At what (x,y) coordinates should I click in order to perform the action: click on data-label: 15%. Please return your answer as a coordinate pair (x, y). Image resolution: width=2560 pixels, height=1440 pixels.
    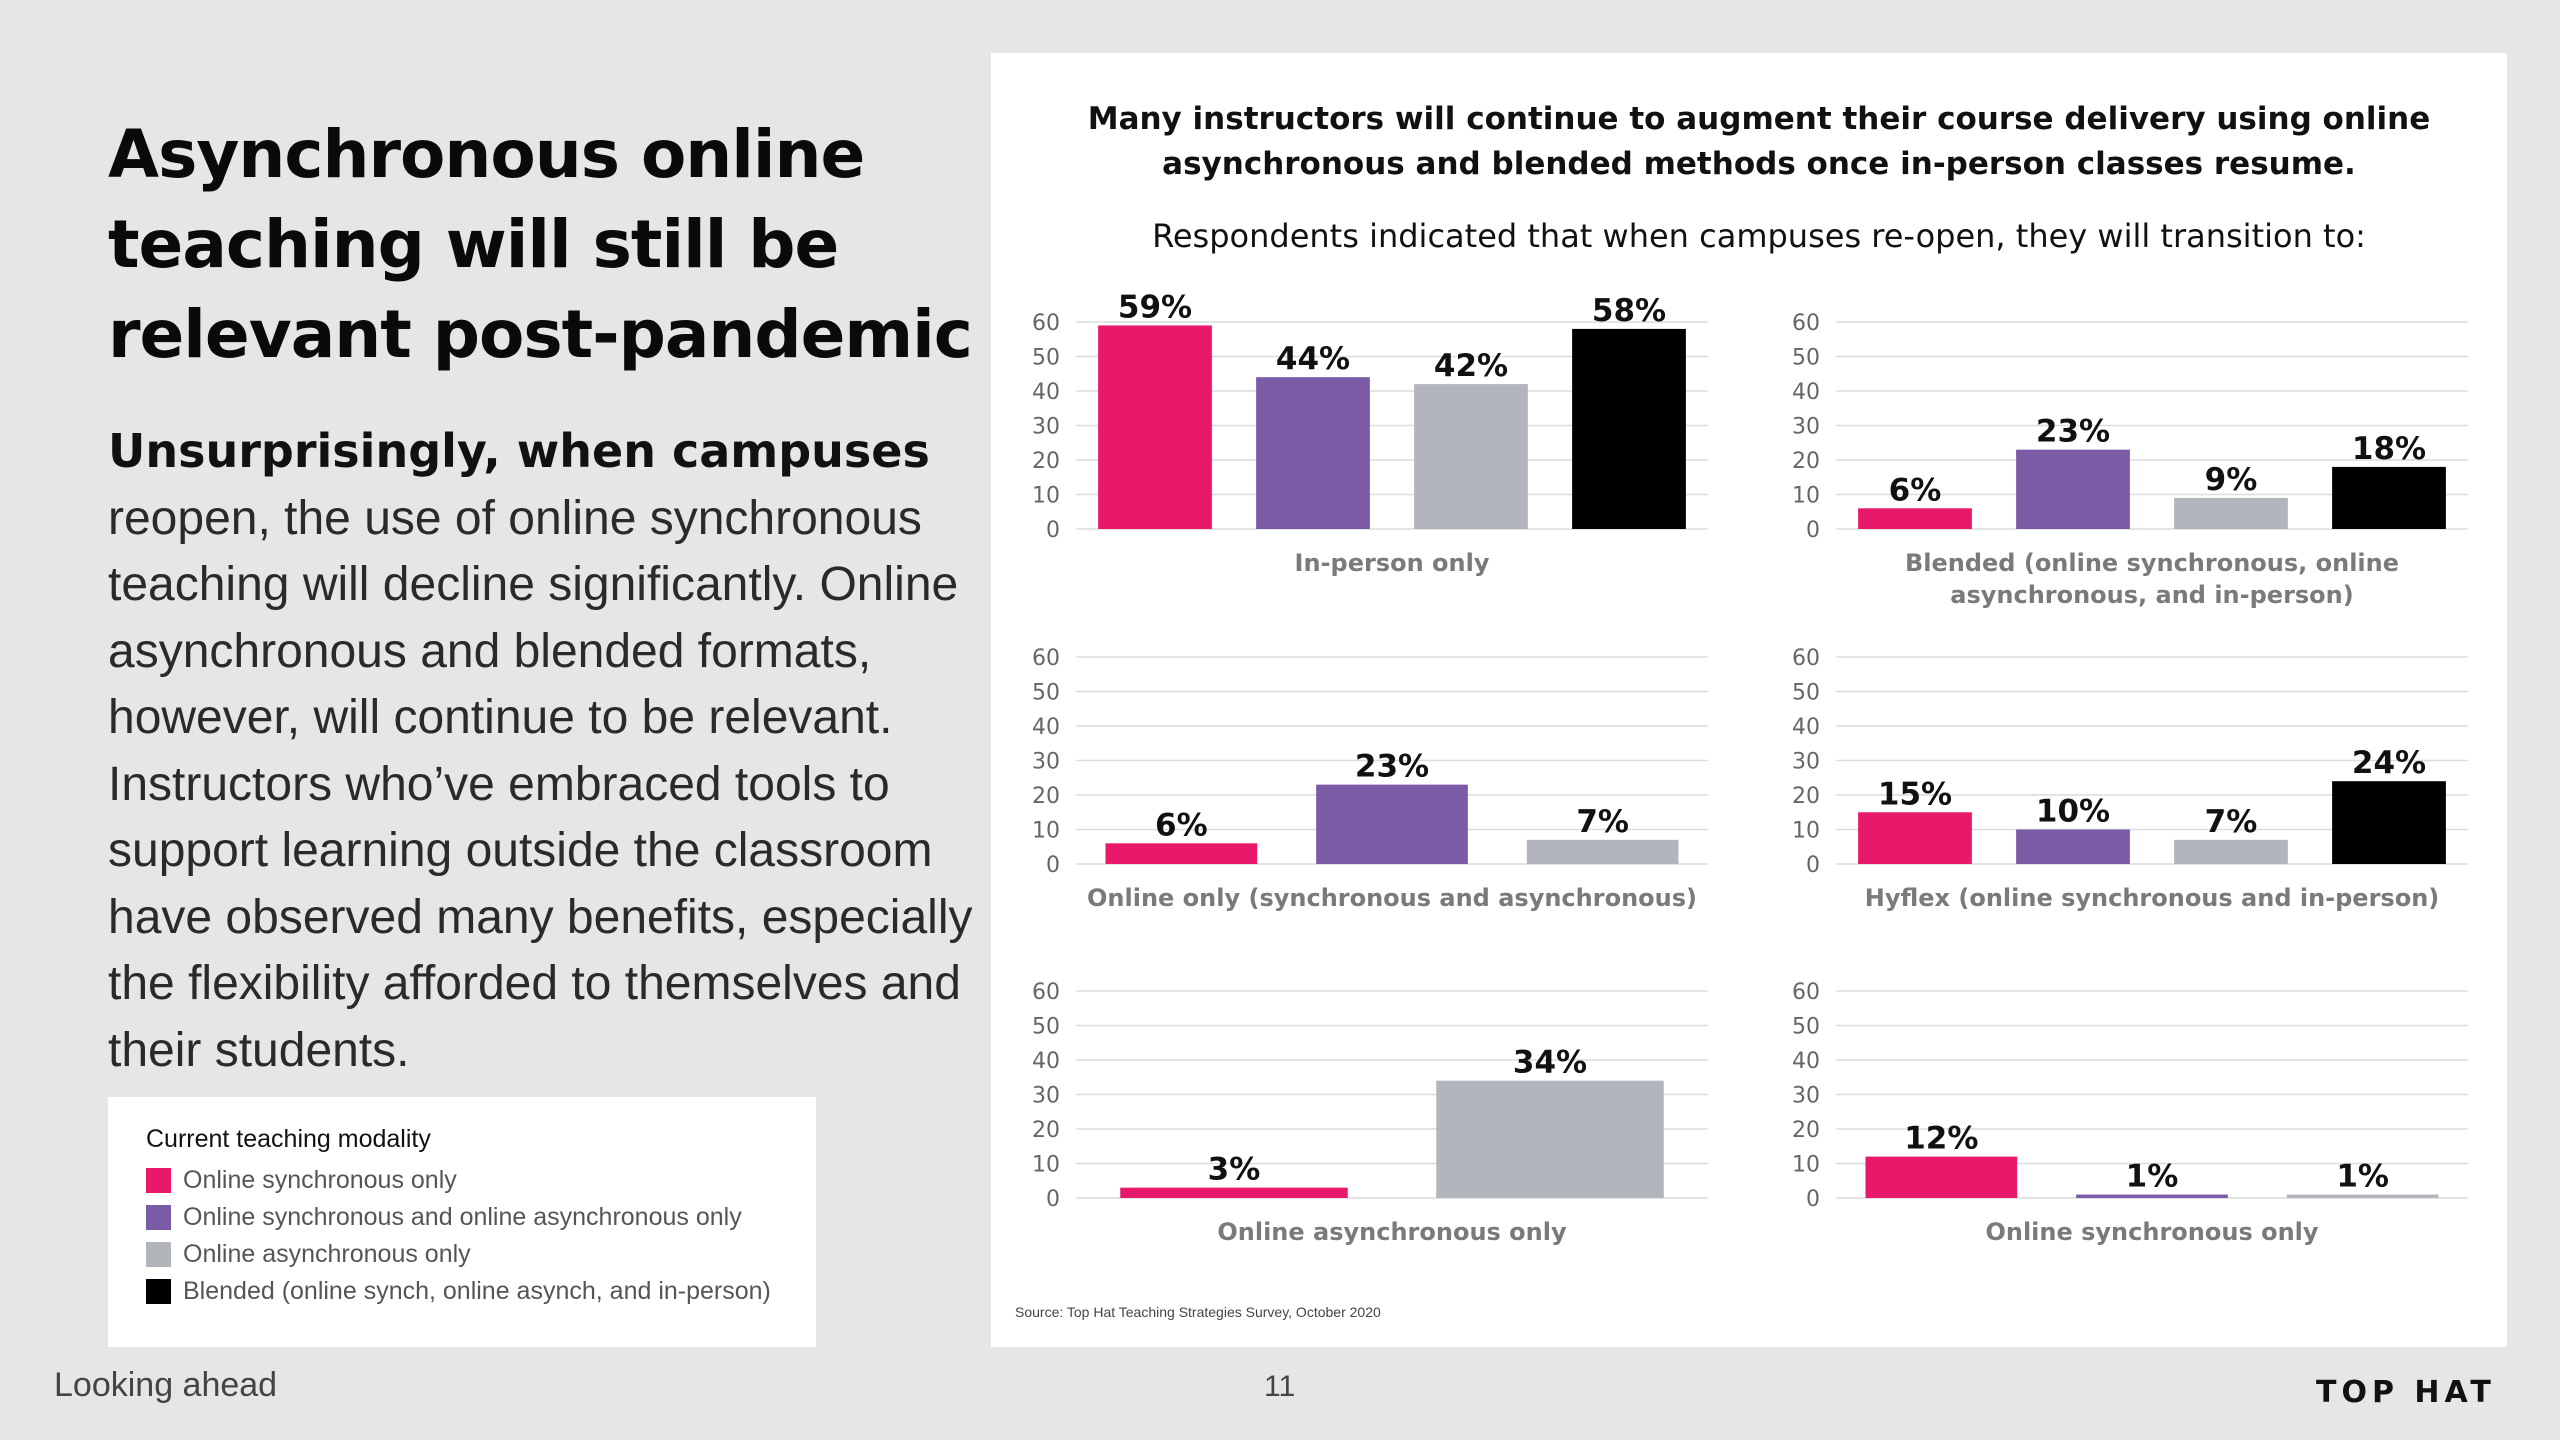
    Looking at the image, I should click on (1915, 794).